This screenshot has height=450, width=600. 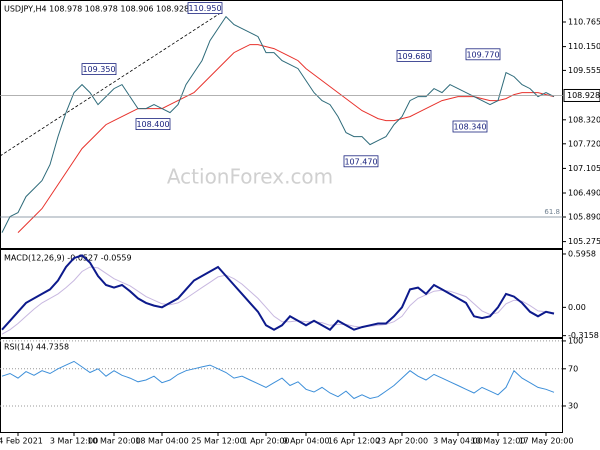 I want to click on x-tick-label: 10 May 12:00, so click(x=498, y=441).